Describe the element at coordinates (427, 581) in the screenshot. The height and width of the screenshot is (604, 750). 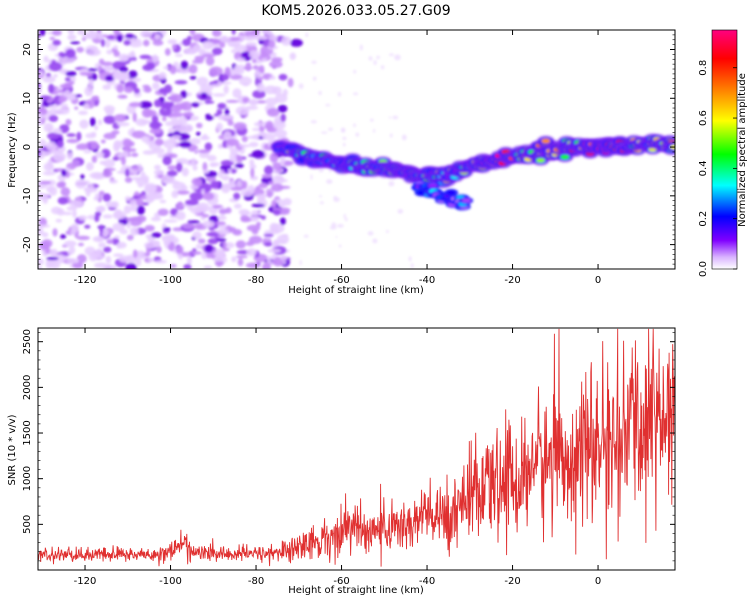
I see `x-tick-label: -40` at that location.